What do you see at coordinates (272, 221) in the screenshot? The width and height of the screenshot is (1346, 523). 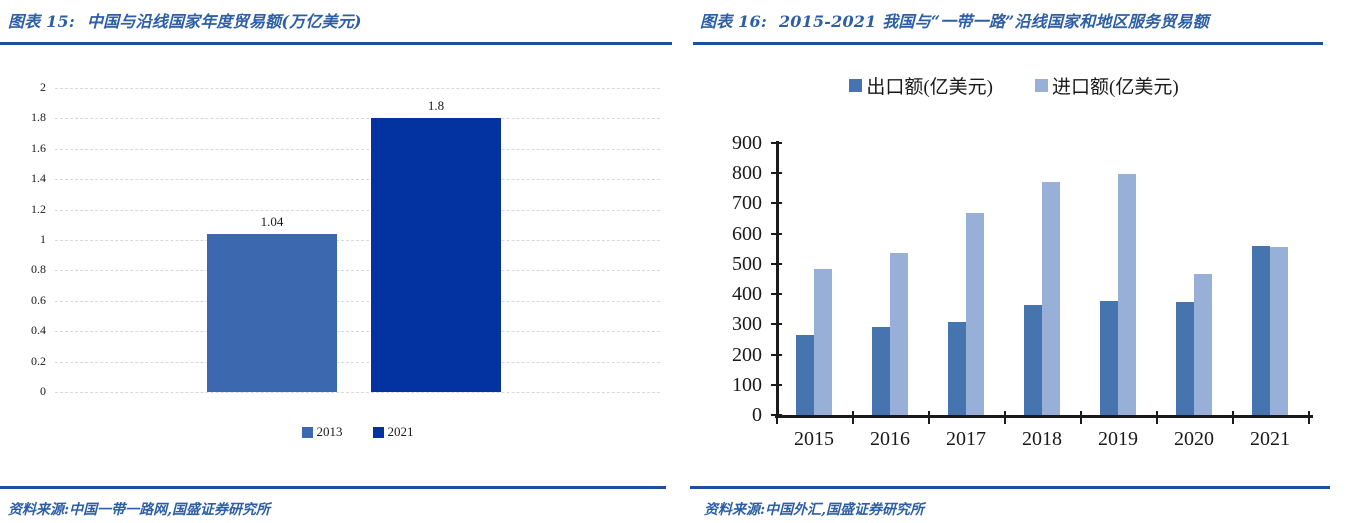 I see `bar-value-label: 1.04` at bounding box center [272, 221].